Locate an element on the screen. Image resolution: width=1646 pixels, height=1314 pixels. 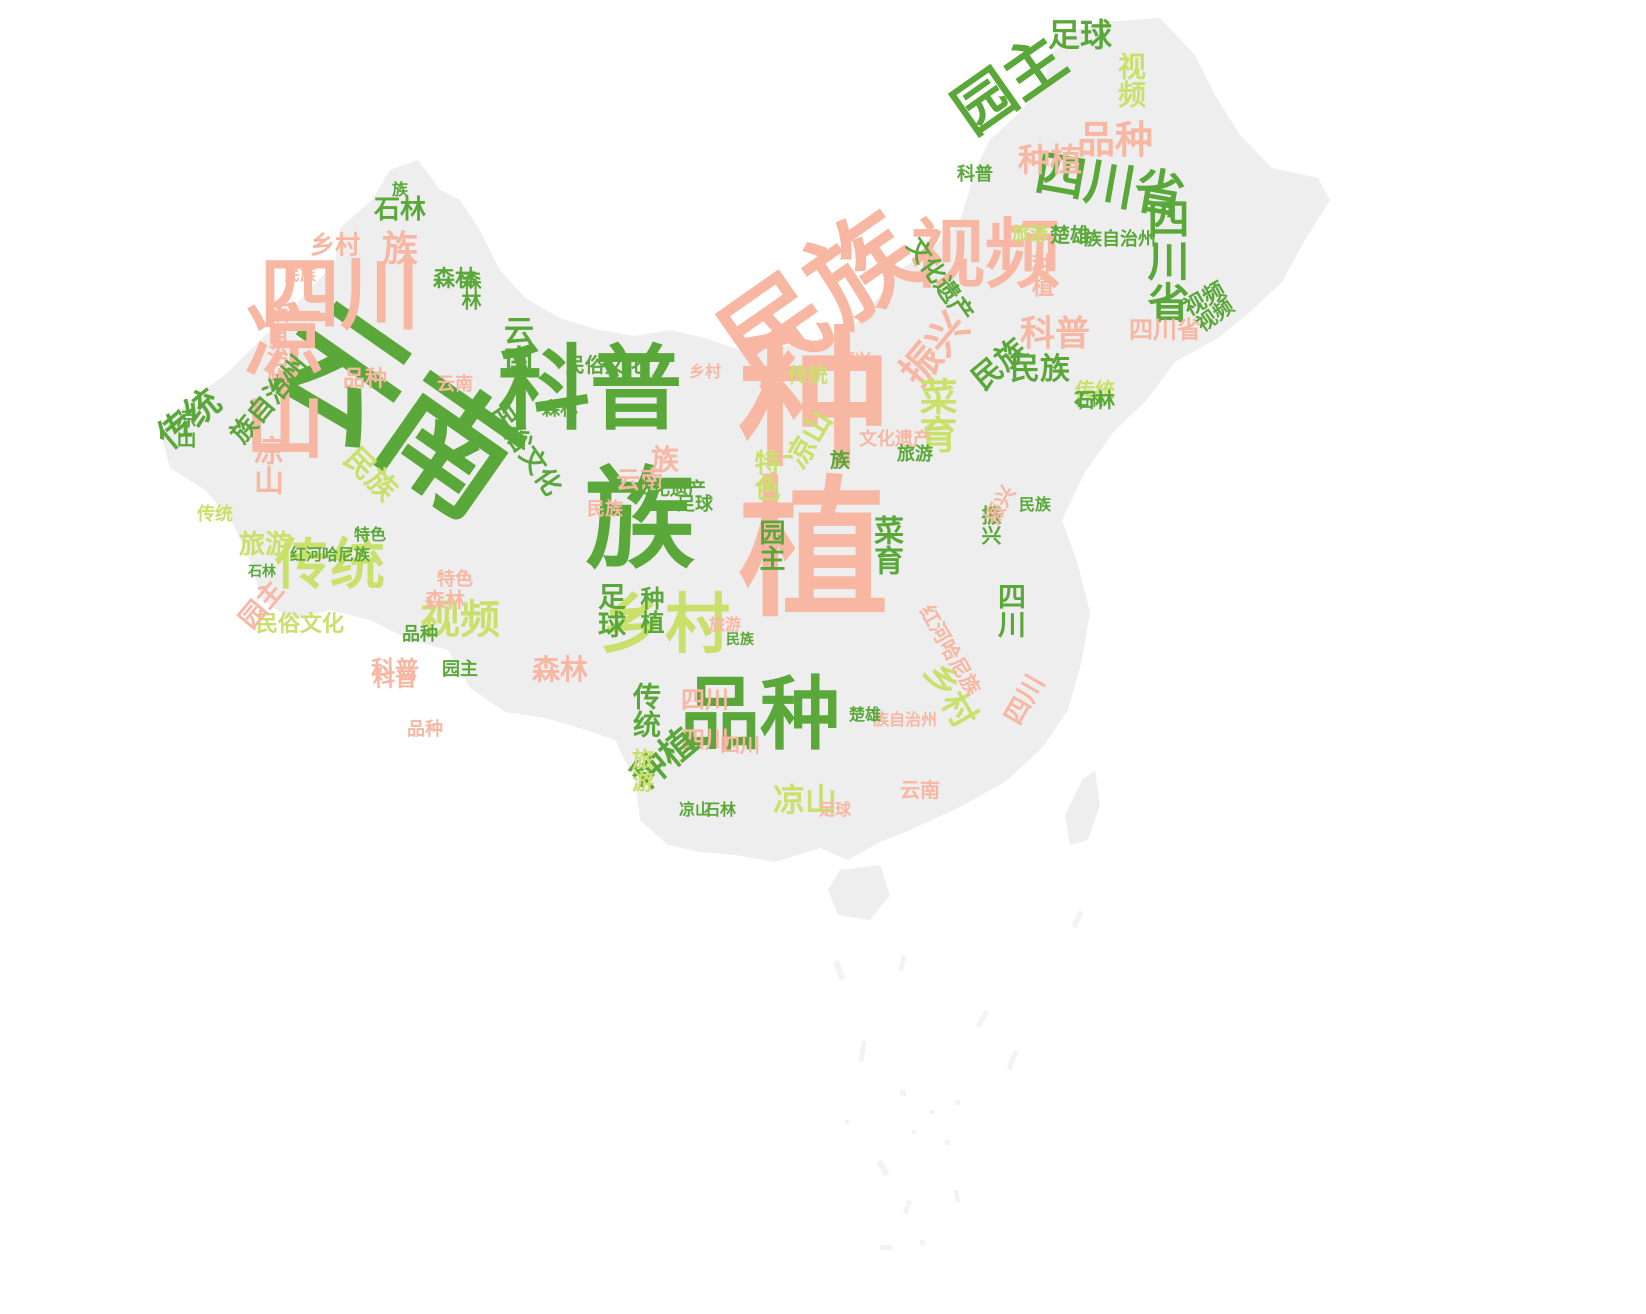
south-sea-islands is located at coordinates (958, 1079).